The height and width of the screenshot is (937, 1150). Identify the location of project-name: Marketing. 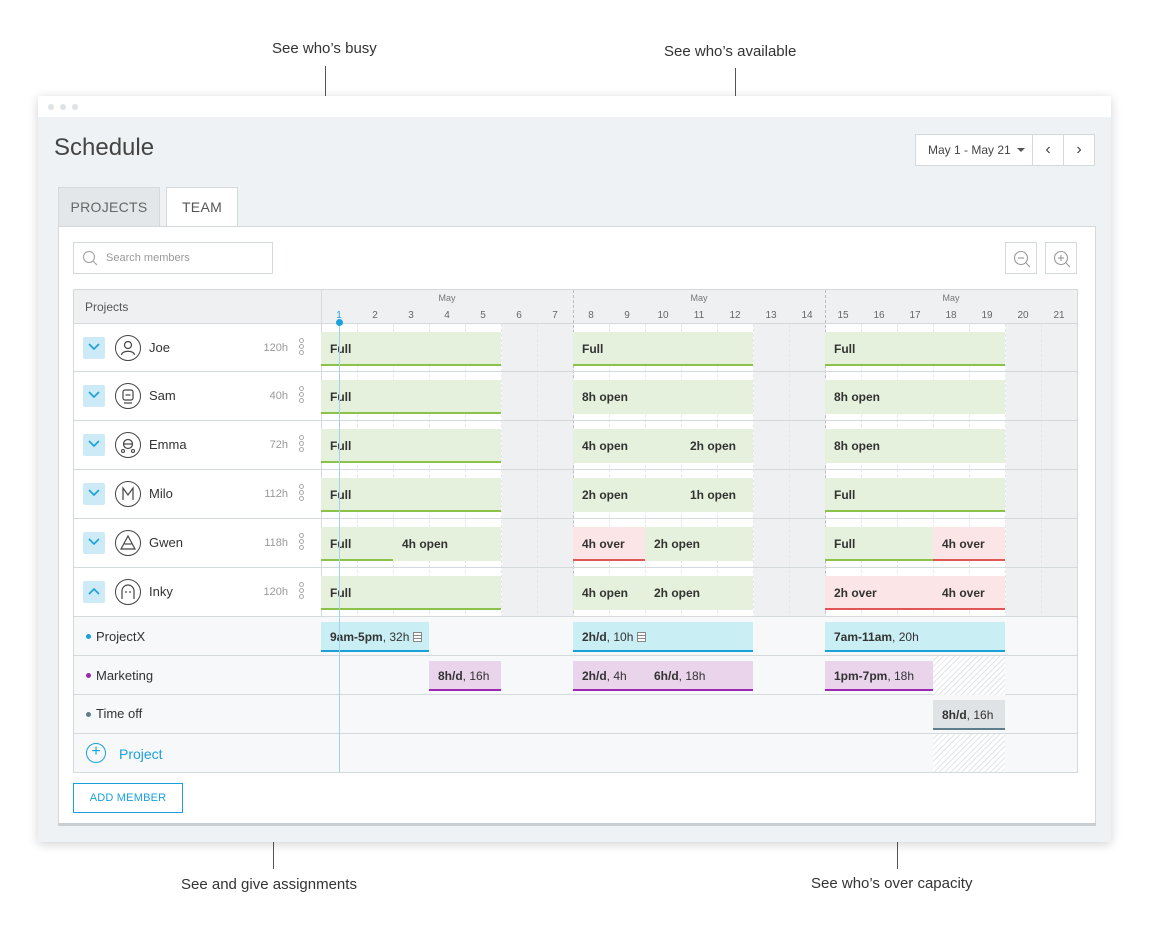
(125, 675).